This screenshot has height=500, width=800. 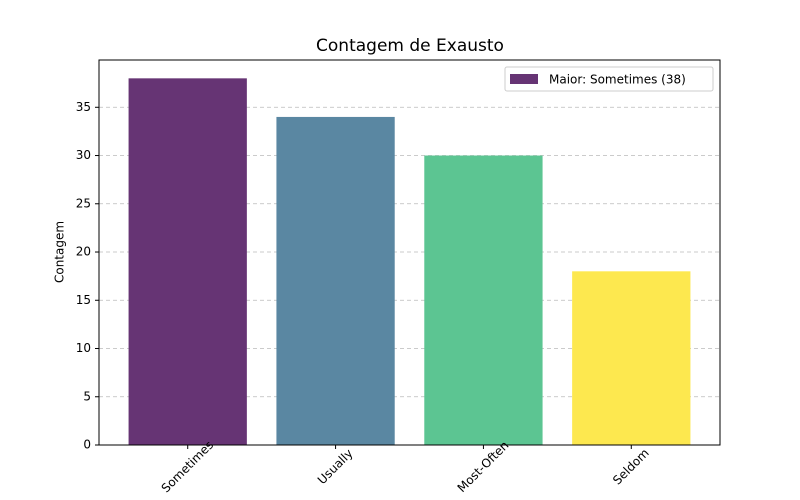 I want to click on x-tick-label: Usually, so click(x=335, y=466).